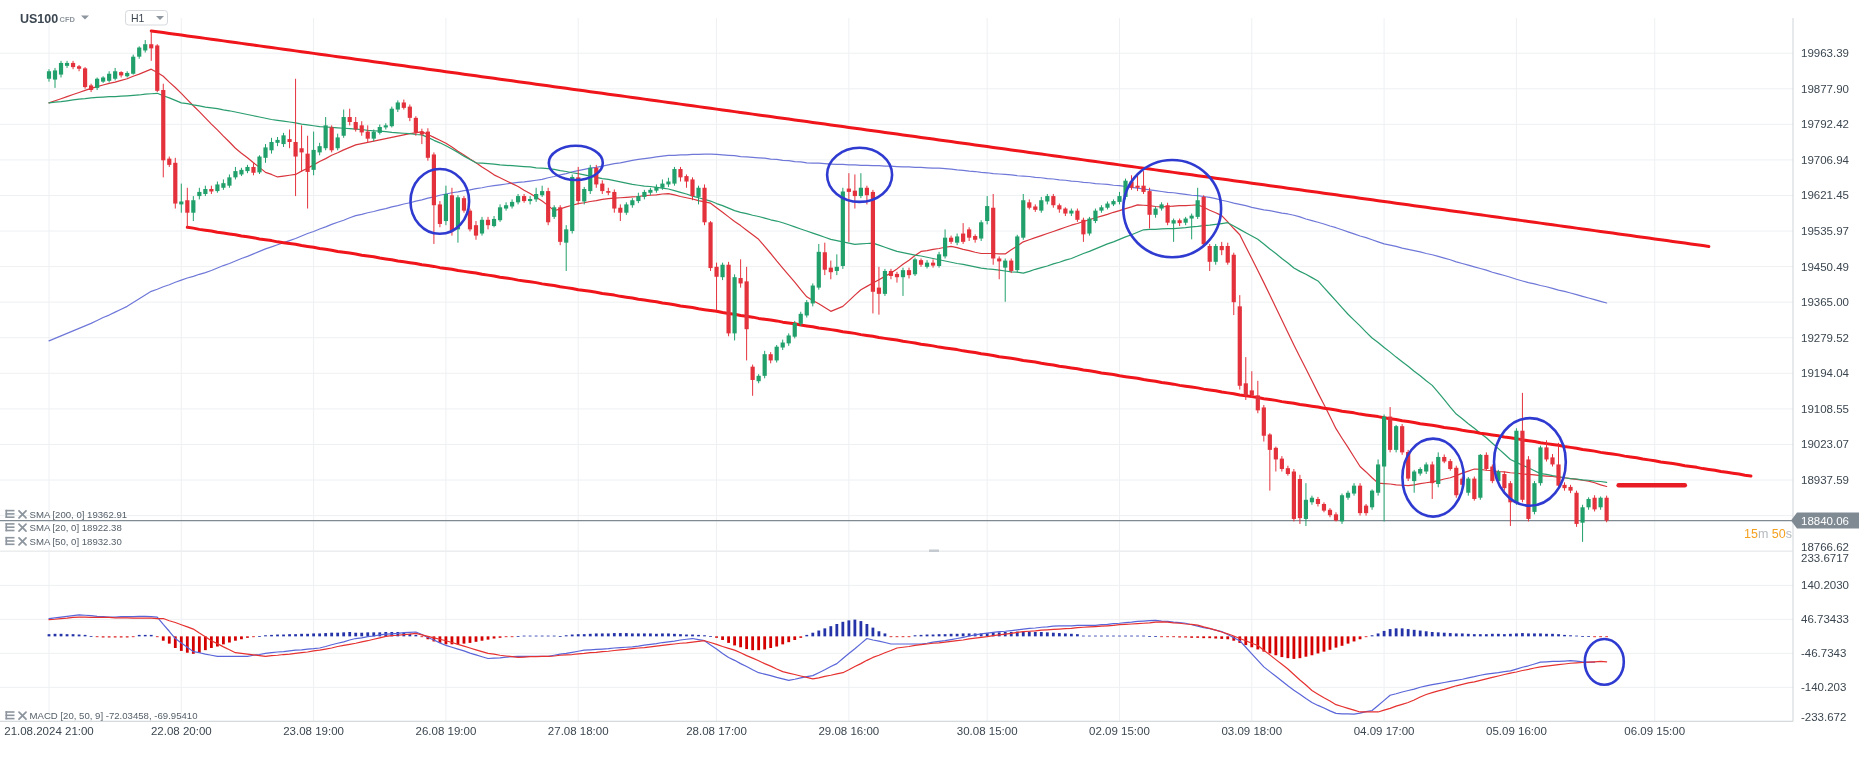 The image size is (1866, 759). I want to click on y-tick-label: 19450.49, so click(1825, 266).